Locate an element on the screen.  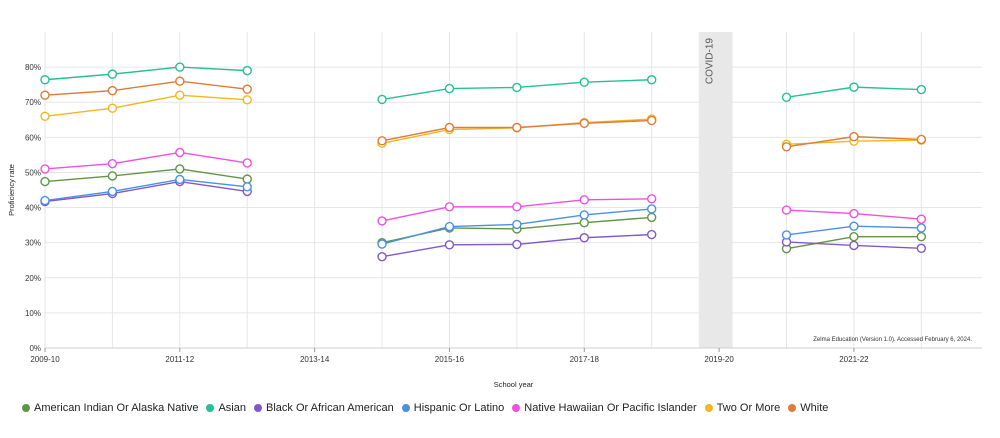
y-tick-label: 70% is located at coordinates (33, 102).